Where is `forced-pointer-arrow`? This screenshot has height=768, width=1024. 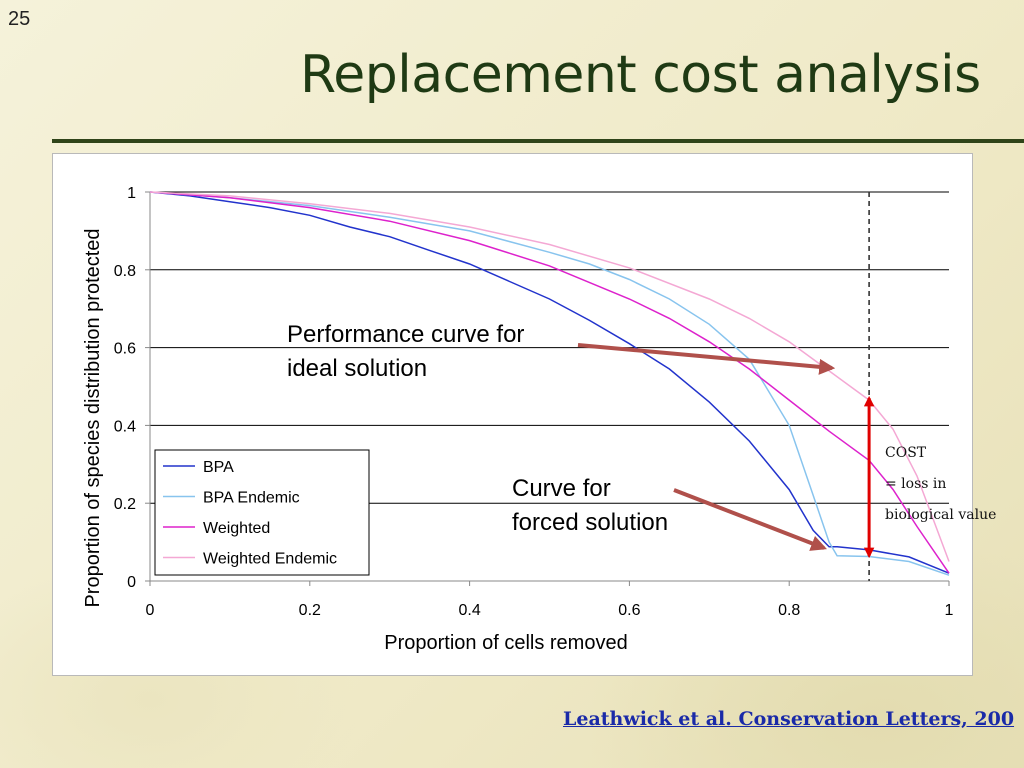 forced-pointer-arrow is located at coordinates (750, 519).